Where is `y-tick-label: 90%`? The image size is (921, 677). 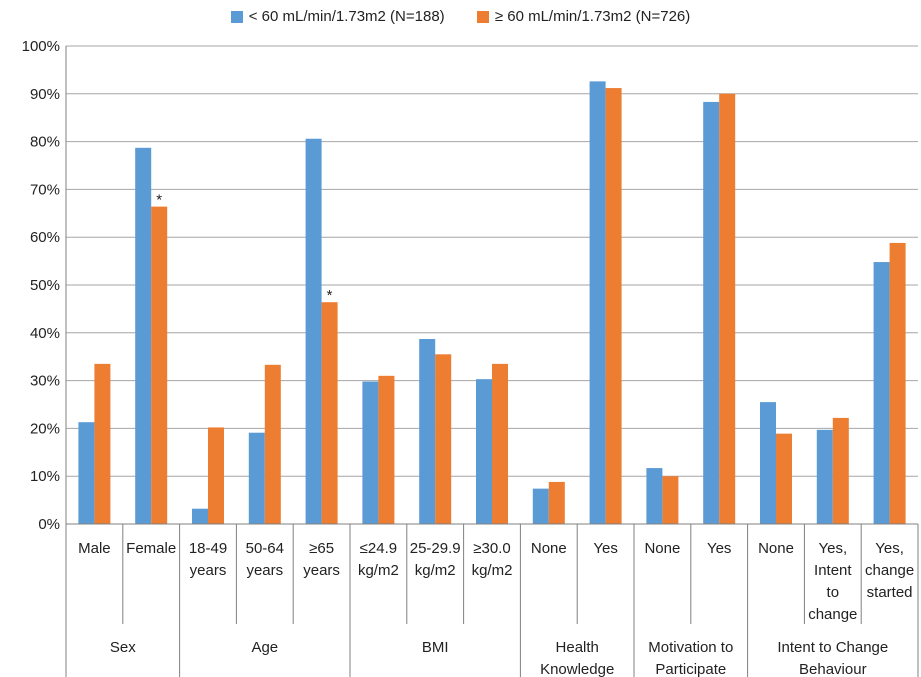
y-tick-label: 90% is located at coordinates (45, 94).